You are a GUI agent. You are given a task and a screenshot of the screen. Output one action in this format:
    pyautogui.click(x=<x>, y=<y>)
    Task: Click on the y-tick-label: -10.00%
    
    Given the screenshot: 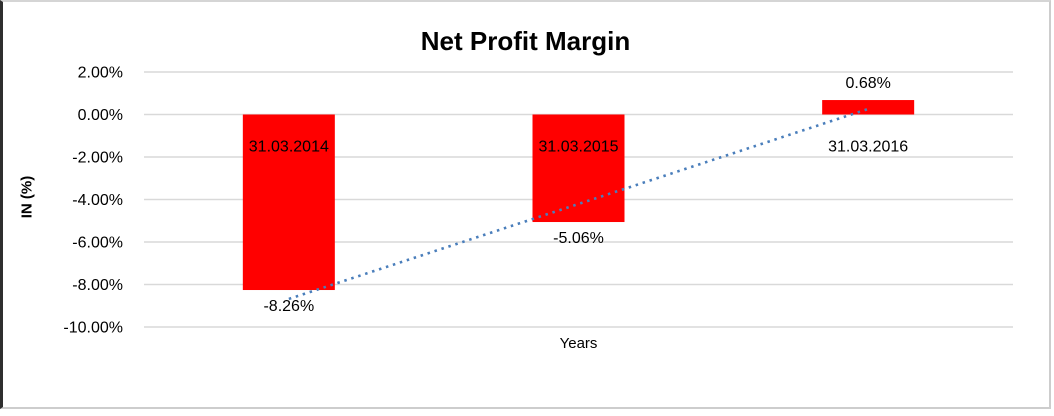 What is the action you would take?
    pyautogui.click(x=93, y=328)
    